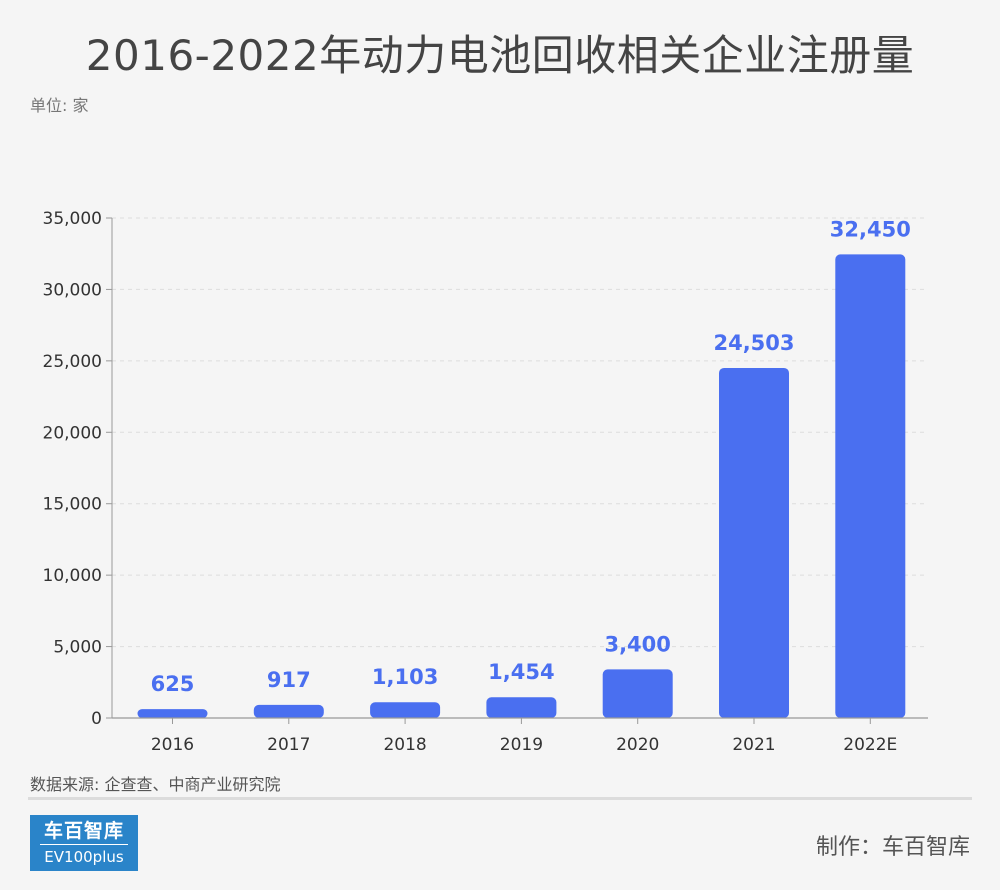 The image size is (1000, 890). I want to click on logo-rule, so click(84, 844).